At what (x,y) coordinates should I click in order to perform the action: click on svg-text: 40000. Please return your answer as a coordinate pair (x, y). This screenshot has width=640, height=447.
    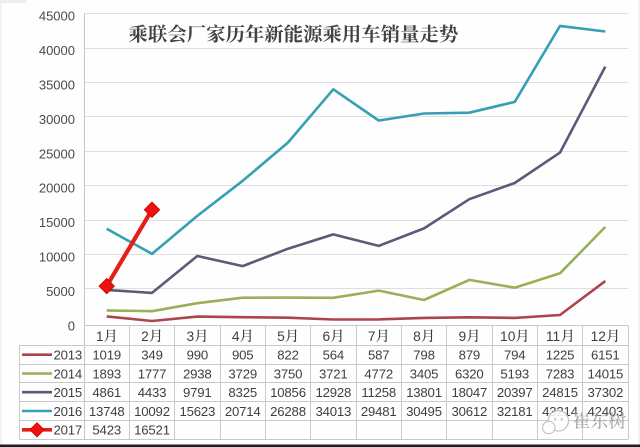
    Looking at the image, I should click on (57, 50).